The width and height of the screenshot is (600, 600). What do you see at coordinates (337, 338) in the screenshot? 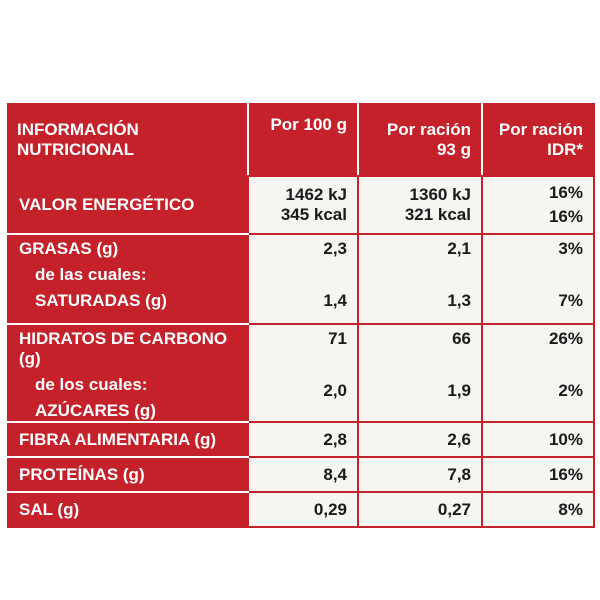
I see `carbs-per-100g-value: 71` at bounding box center [337, 338].